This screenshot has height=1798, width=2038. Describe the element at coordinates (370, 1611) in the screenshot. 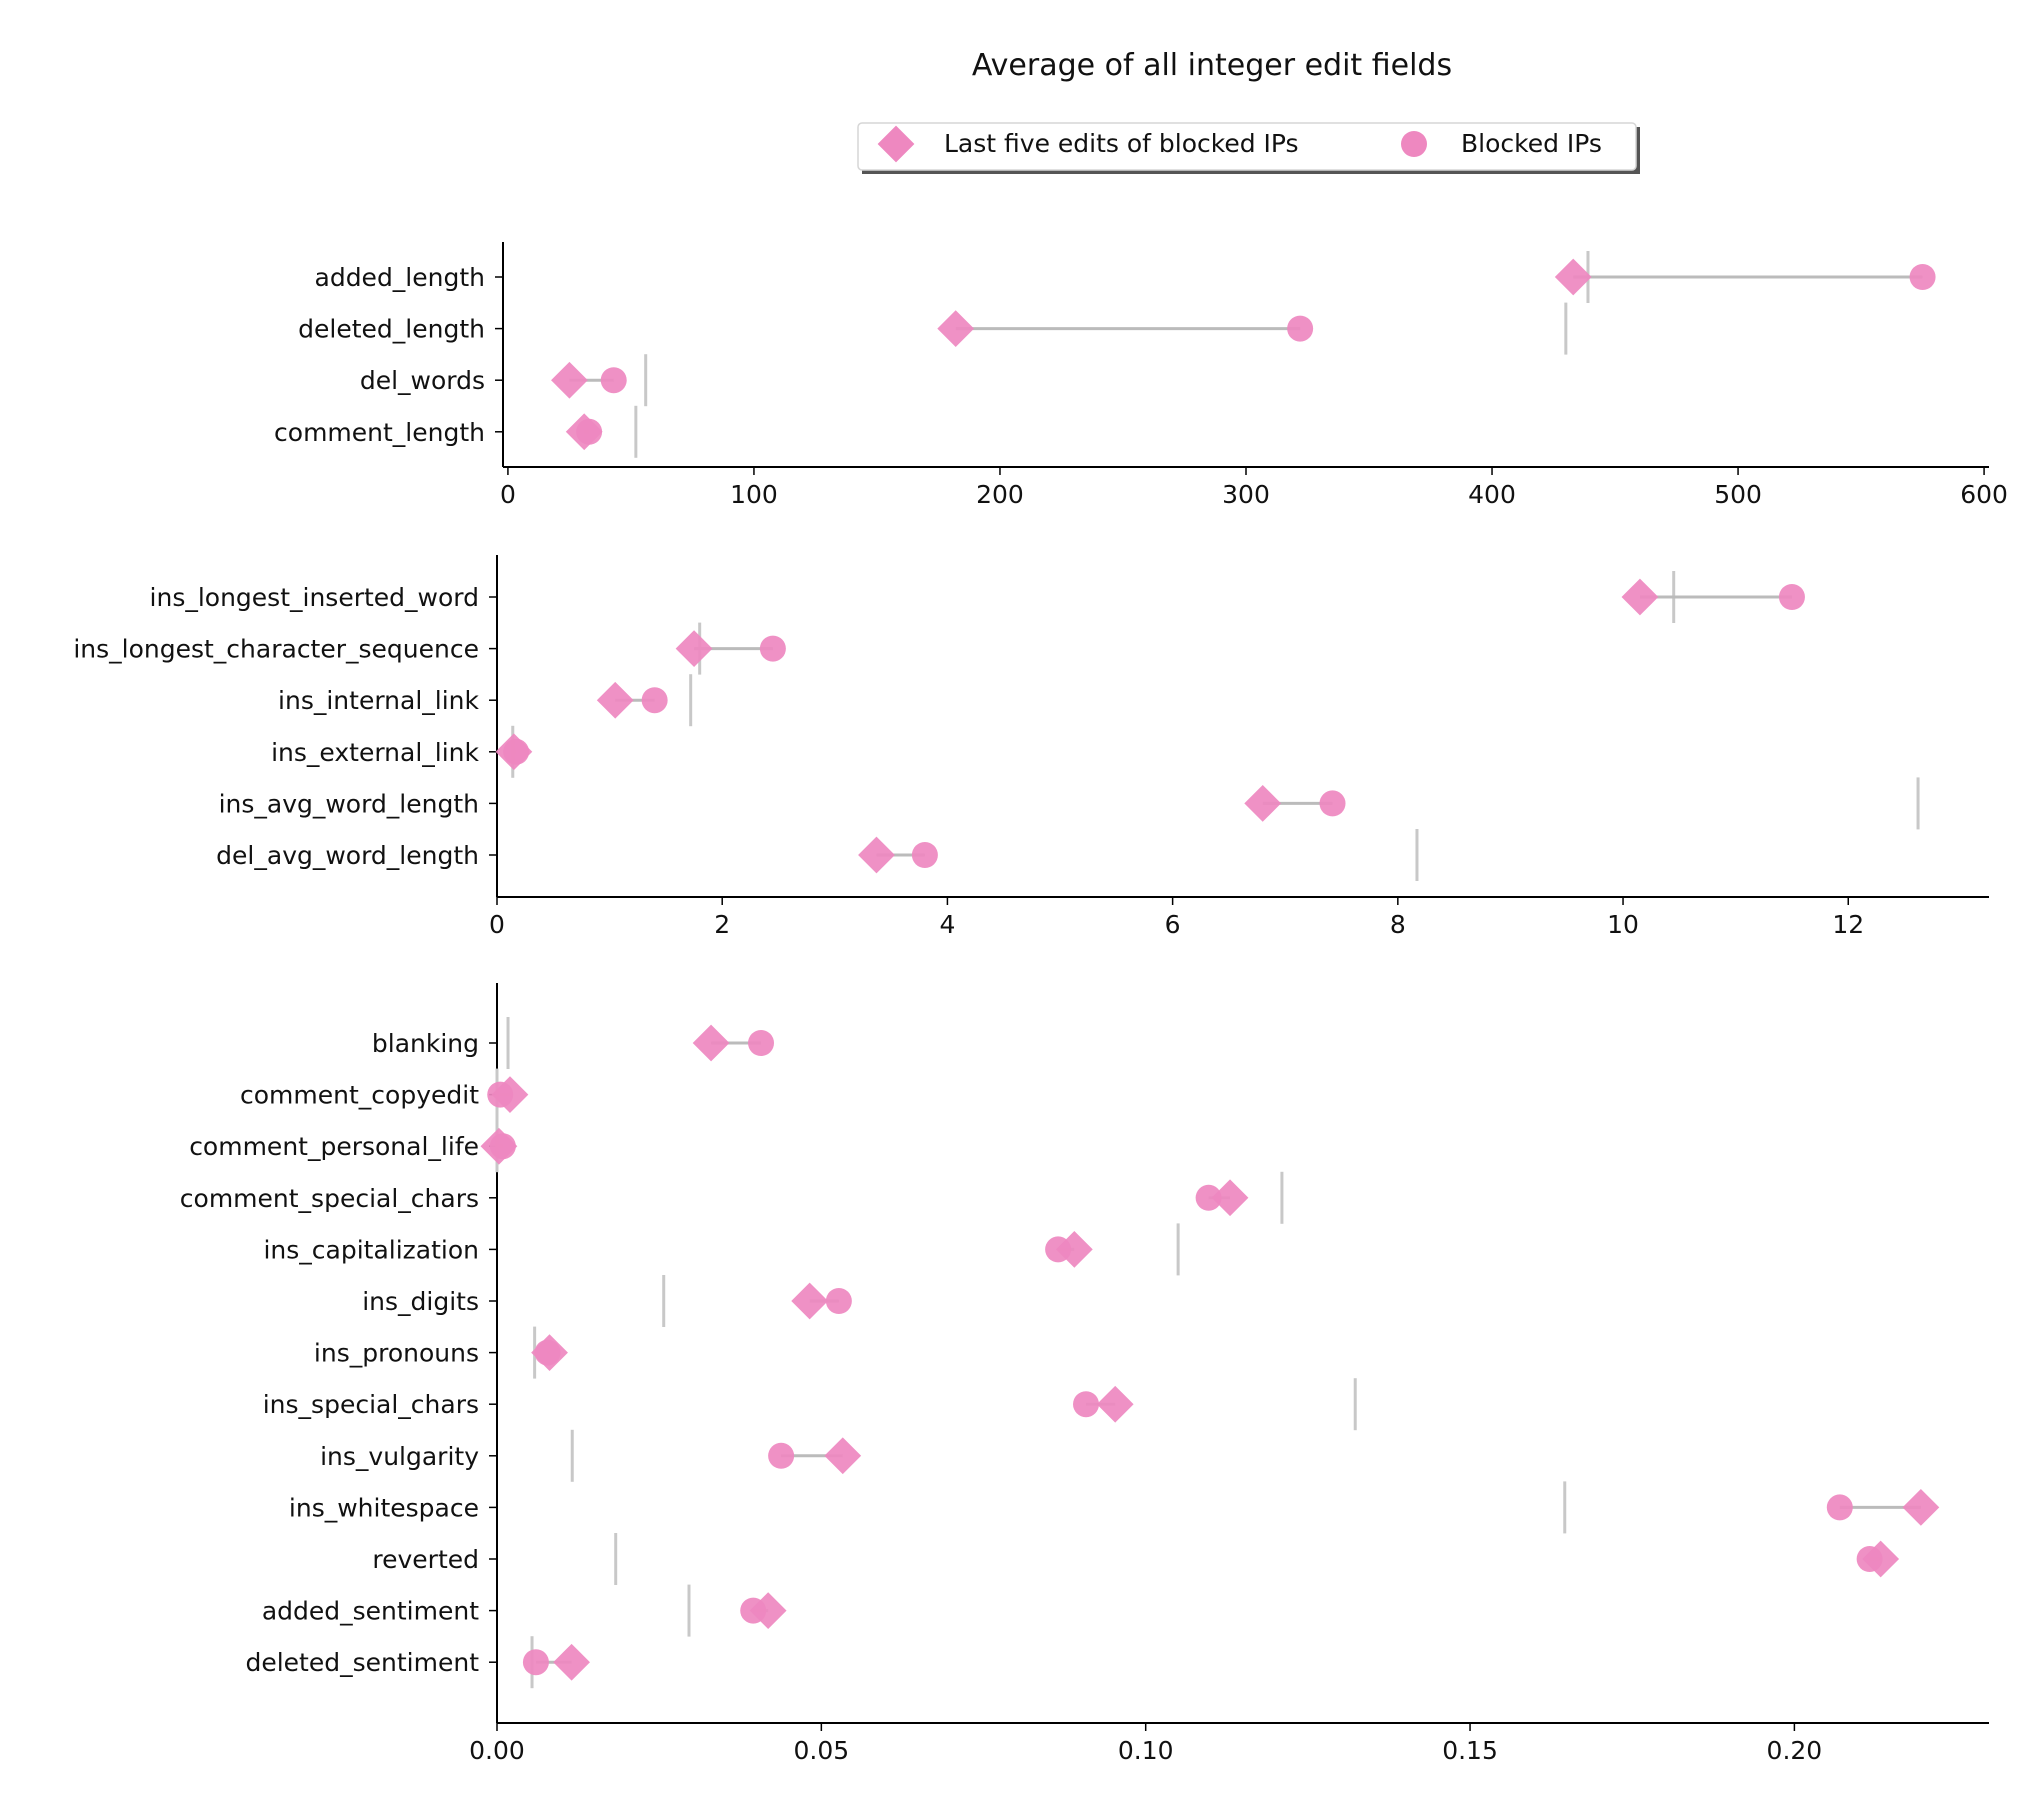

I see `category-label: added_sentiment` at that location.